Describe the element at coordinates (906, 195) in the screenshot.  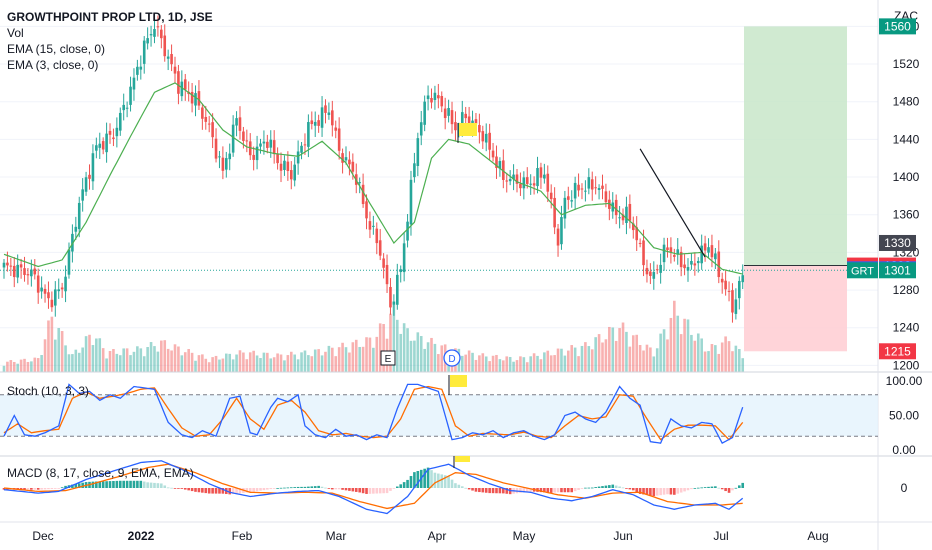
I see `price-axis: 1560152014801440140013601320128012401200` at that location.